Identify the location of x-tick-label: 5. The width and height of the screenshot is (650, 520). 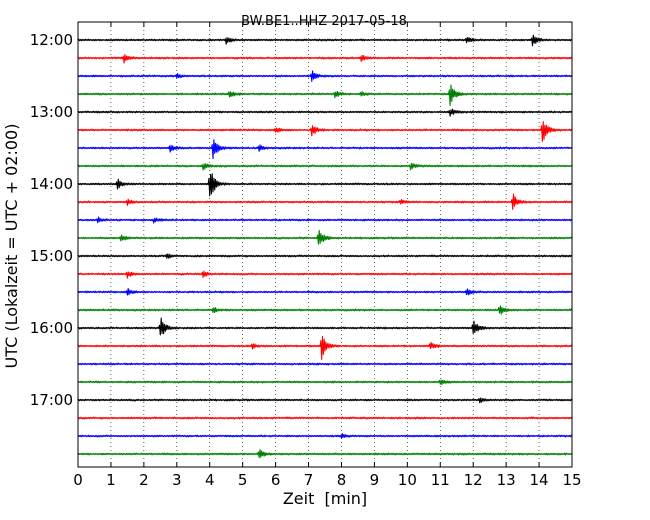
(243, 480).